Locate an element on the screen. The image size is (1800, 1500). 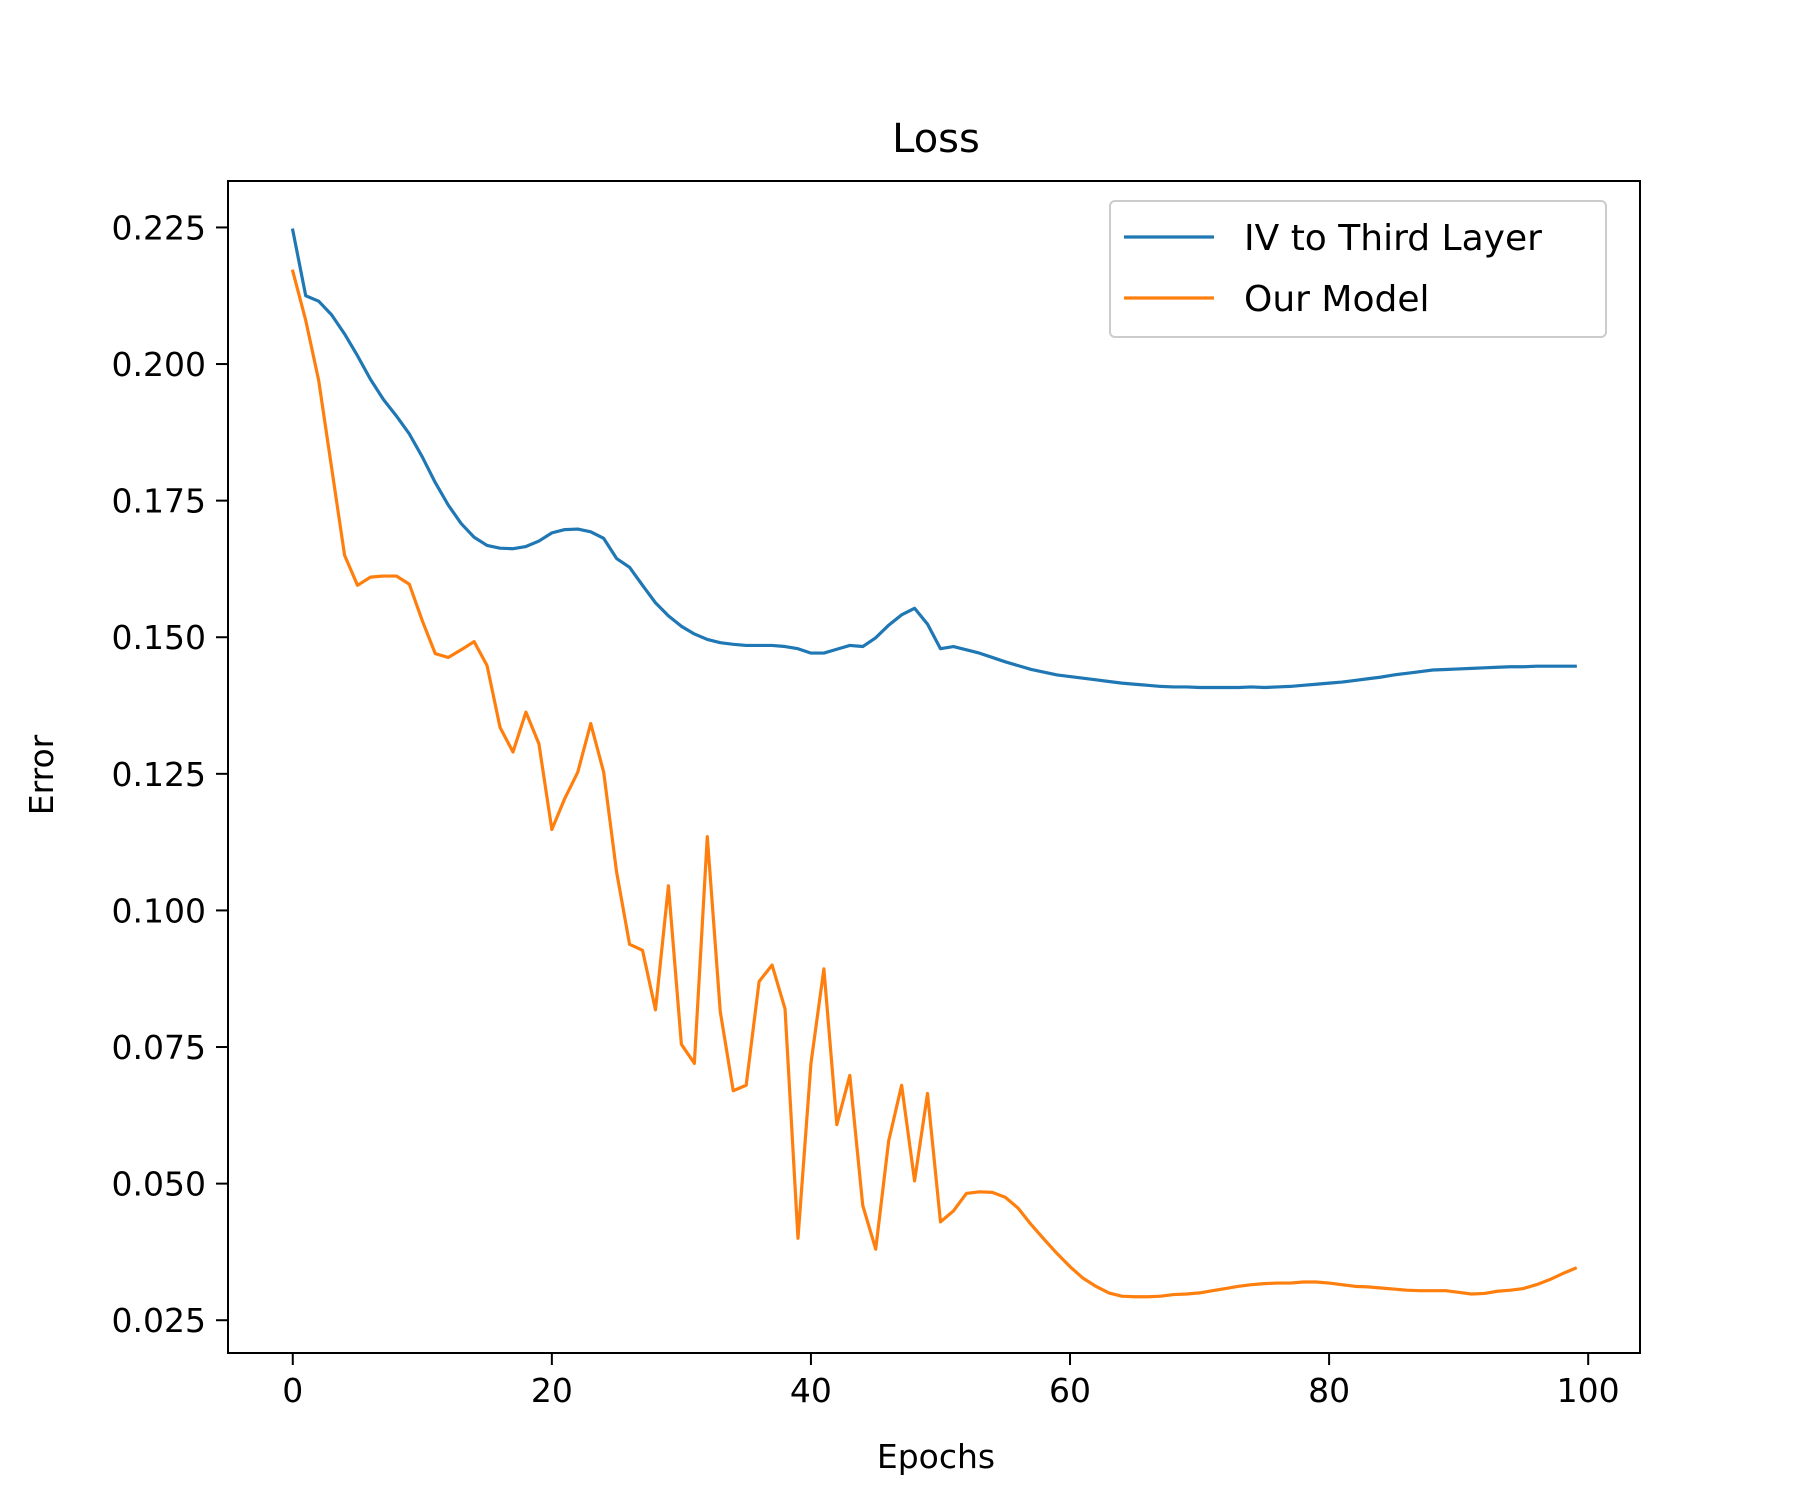
x-axis-ticks: 0 20 40 60 80 100 is located at coordinates (951, 1381).